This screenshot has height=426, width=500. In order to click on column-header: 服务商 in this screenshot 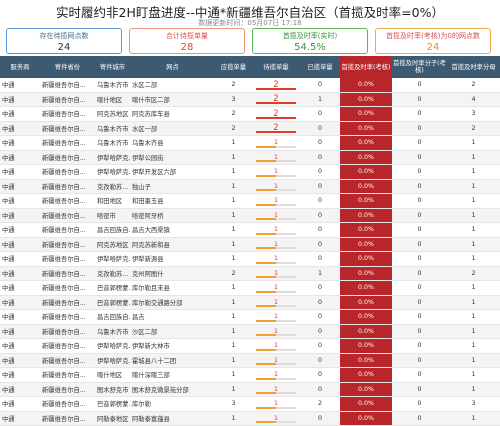, I will do `click(20, 67)`.